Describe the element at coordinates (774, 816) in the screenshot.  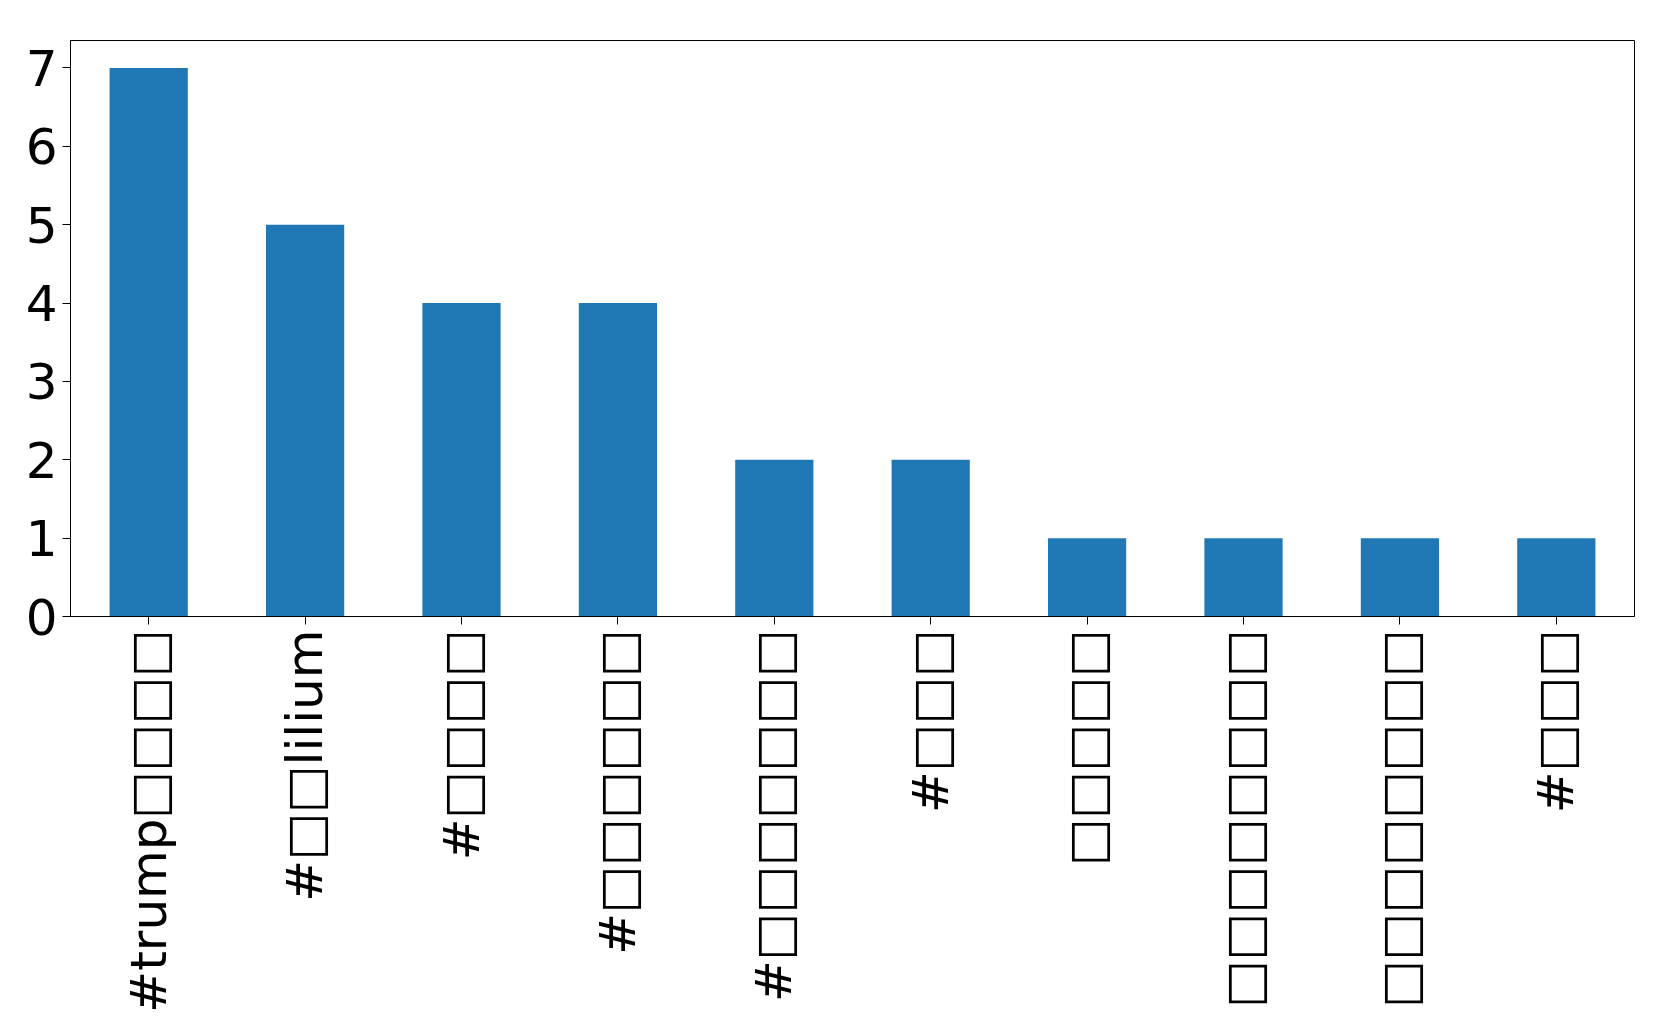
I see `x-tick-label: #□□□□□□□` at that location.